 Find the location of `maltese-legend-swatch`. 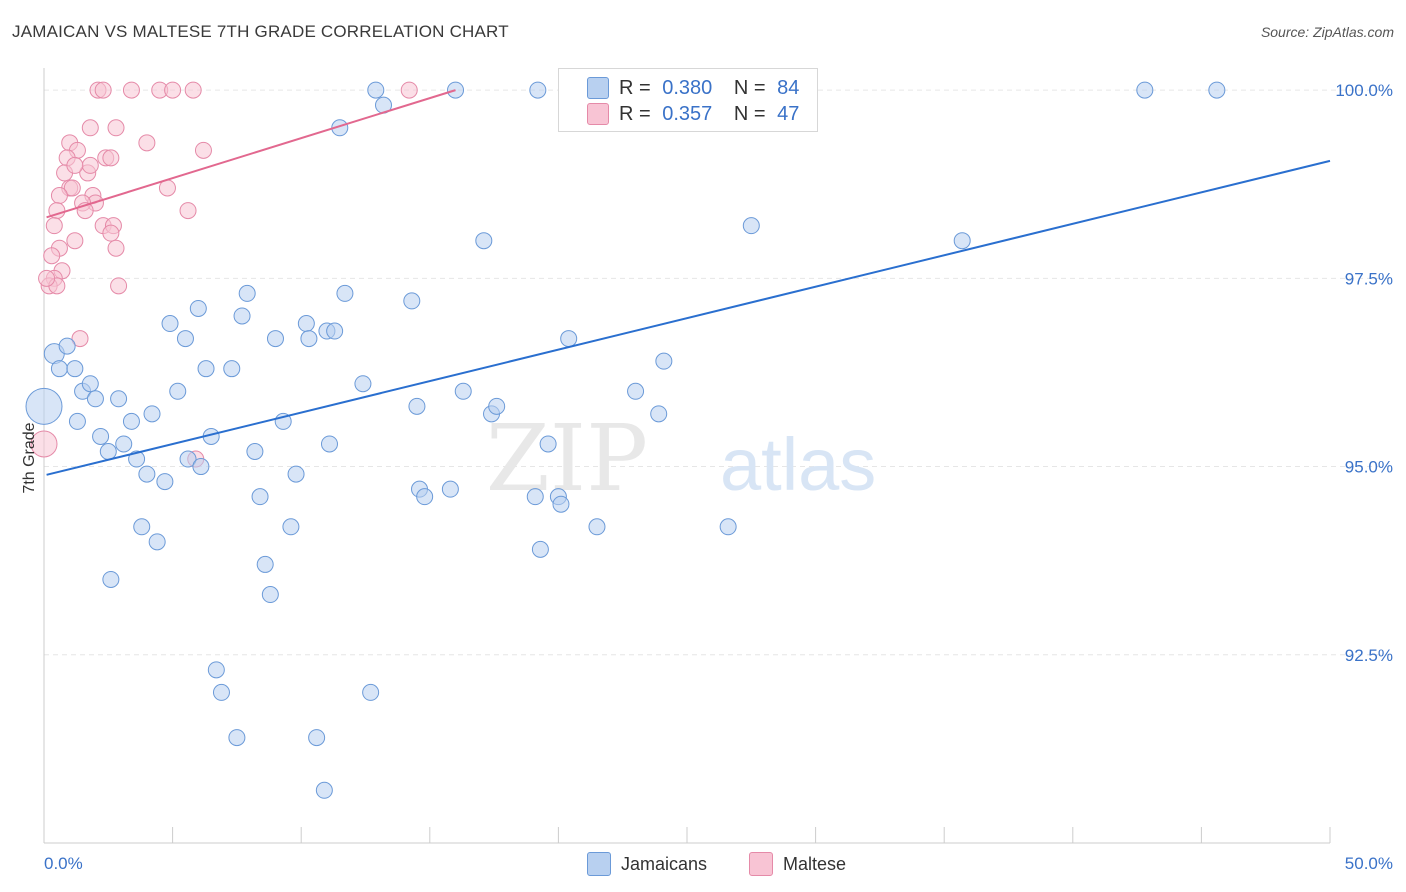

maltese-legend-swatch is located at coordinates (761, 864).